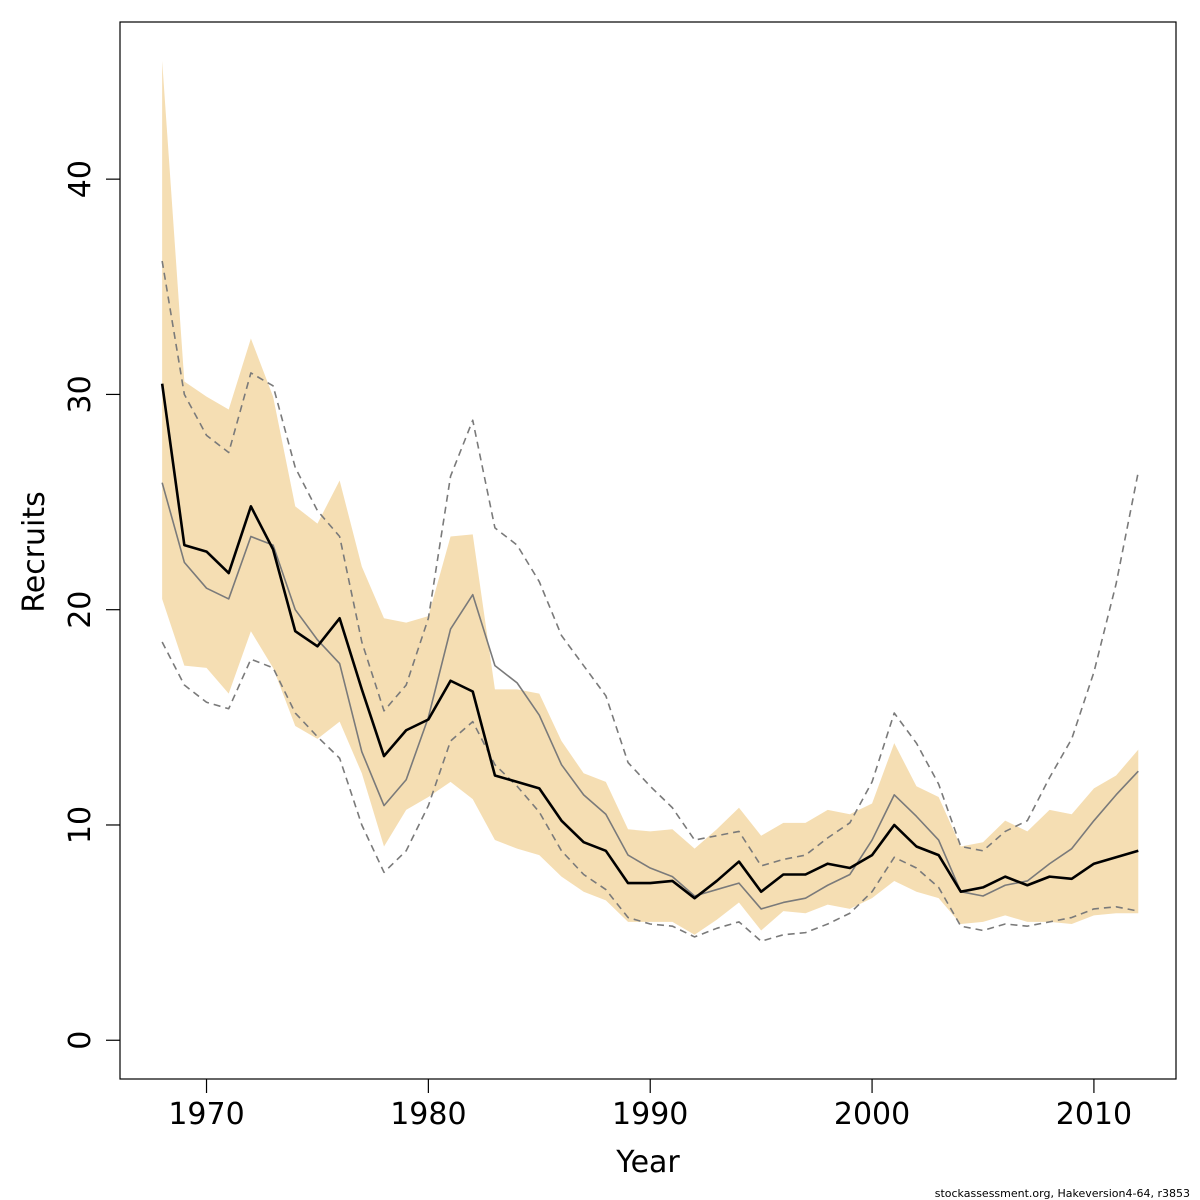 This screenshot has width=1200, height=1200. Describe the element at coordinates (80, 1040) in the screenshot. I see `y-tick-label: 0` at that location.